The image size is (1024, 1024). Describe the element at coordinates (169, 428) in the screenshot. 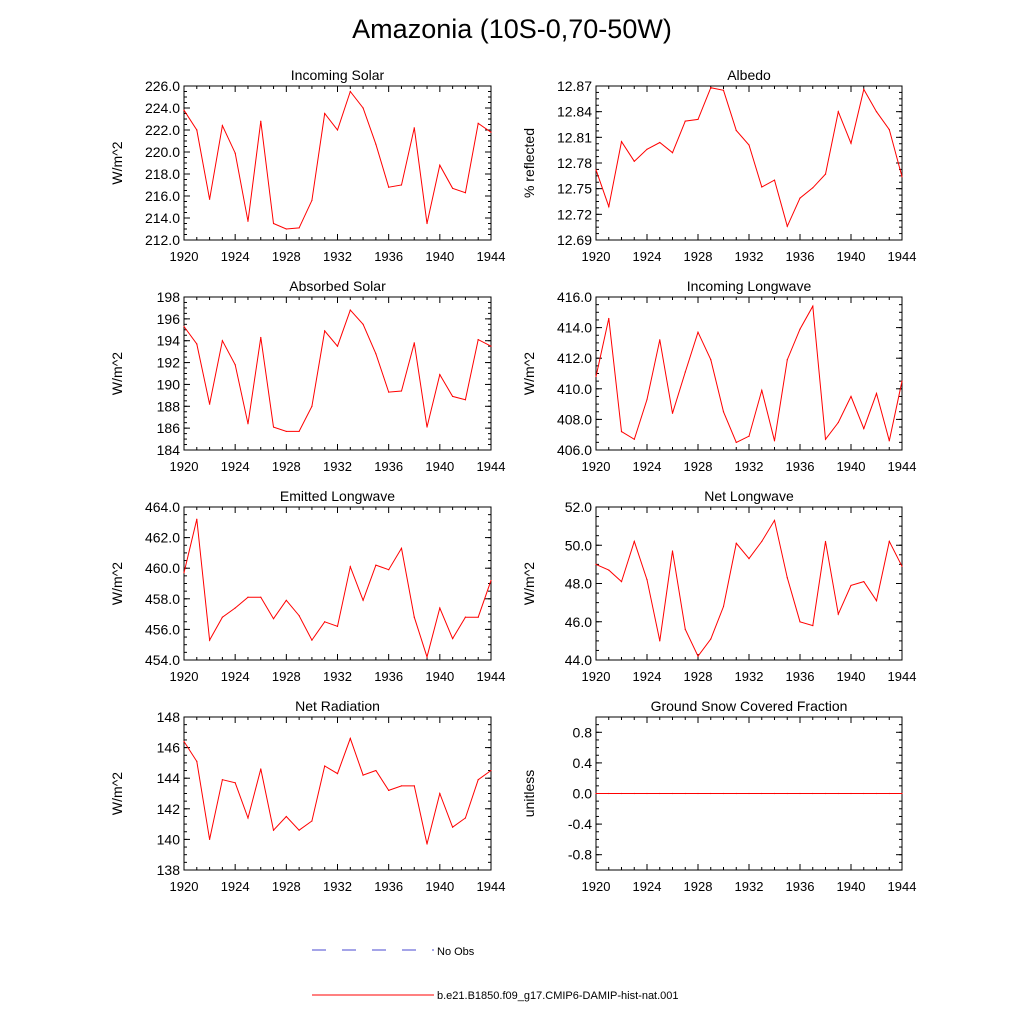

I see `y-tick-label: 186` at that location.